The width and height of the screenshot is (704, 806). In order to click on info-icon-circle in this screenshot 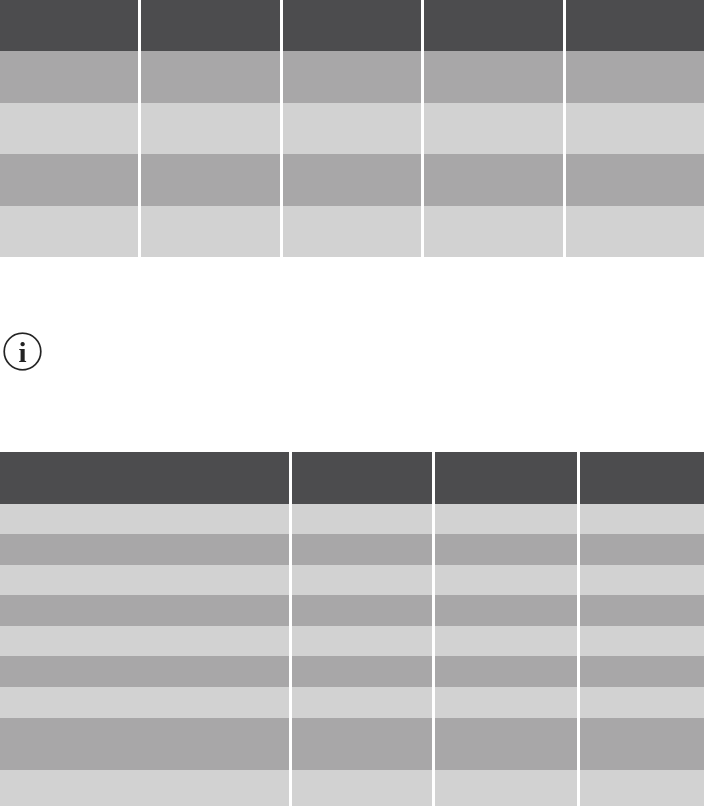, I will do `click(22, 351)`.